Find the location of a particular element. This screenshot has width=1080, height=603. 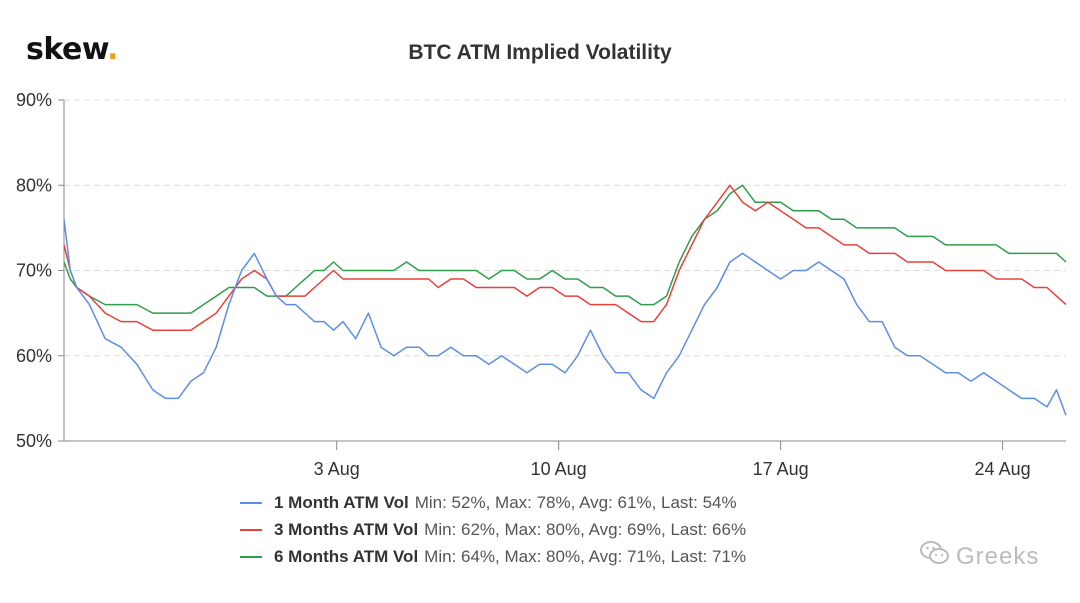

watermark-text: Greeks is located at coordinates (998, 556).